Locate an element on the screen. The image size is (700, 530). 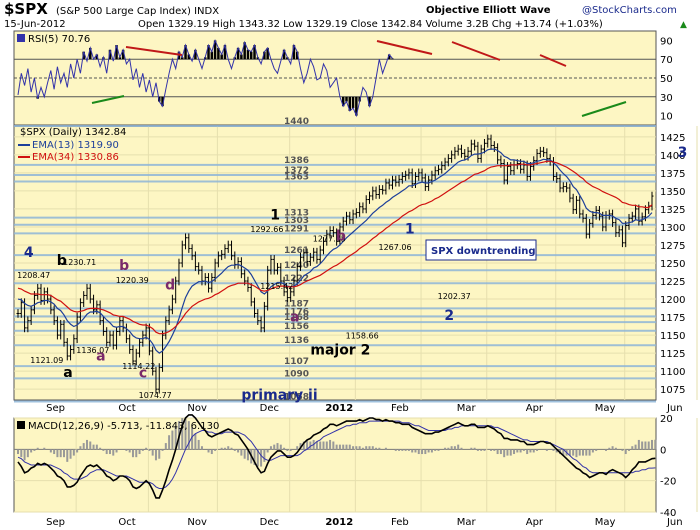
macd-legend: MACD(12,26,9) -5.713, -11.843, 6.130 is located at coordinates (118, 426).